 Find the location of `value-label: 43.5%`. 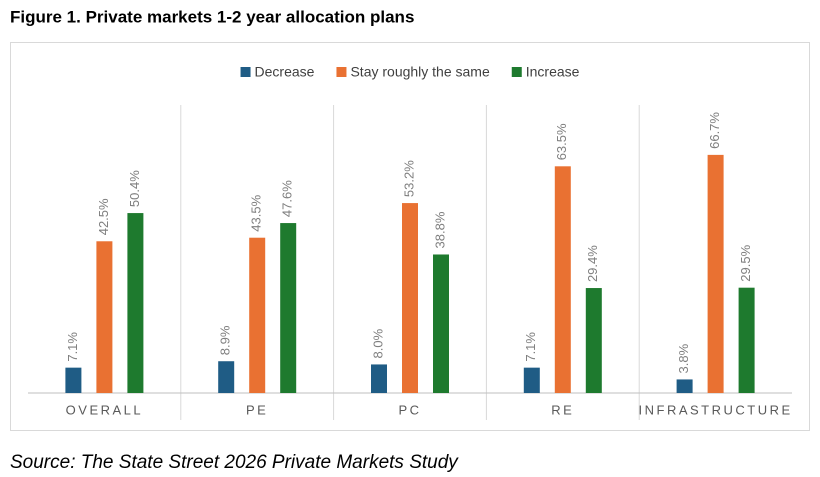

value-label: 43.5% is located at coordinates (256, 212).